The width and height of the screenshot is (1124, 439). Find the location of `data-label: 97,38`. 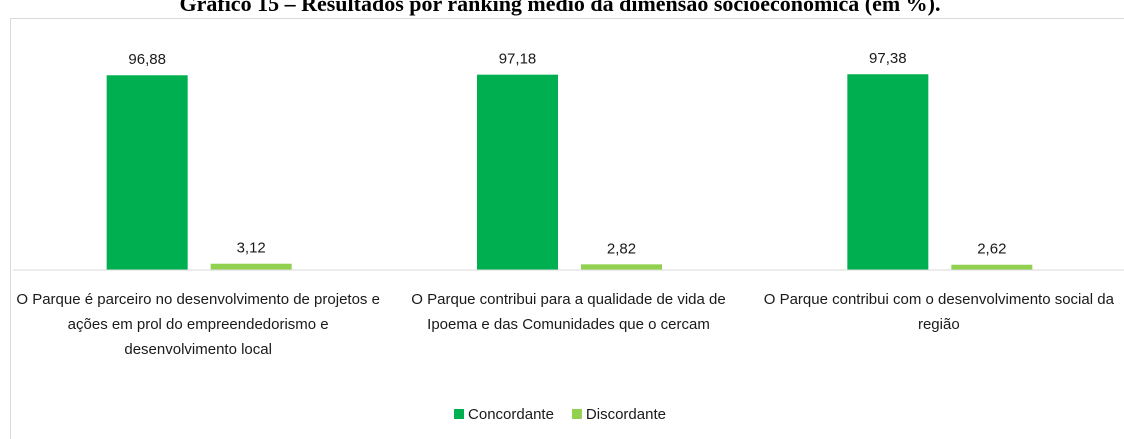

data-label: 97,38 is located at coordinates (888, 58).